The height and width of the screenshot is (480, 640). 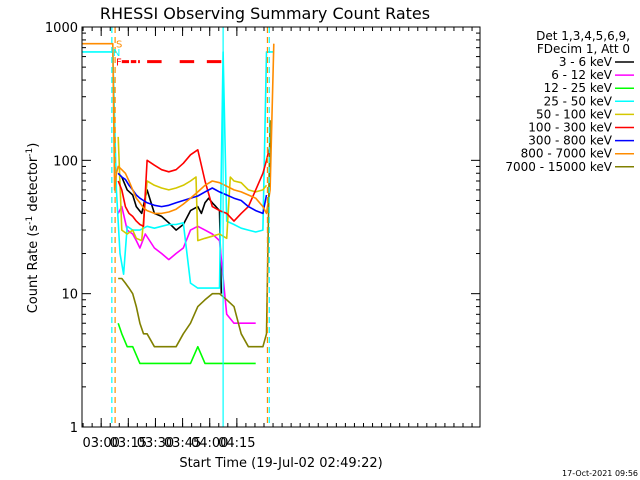 What do you see at coordinates (167, 54) in the screenshot?
I see `flags-group: SFN` at bounding box center [167, 54].